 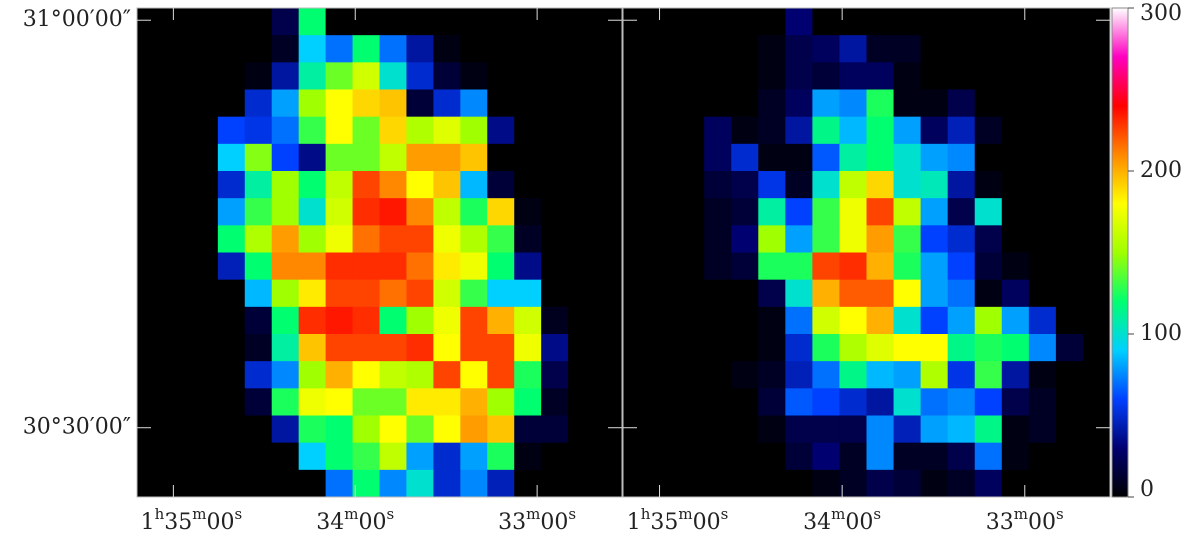 What do you see at coordinates (1161, 13) in the screenshot?
I see `colorbar-tick-label: 300` at bounding box center [1161, 13].